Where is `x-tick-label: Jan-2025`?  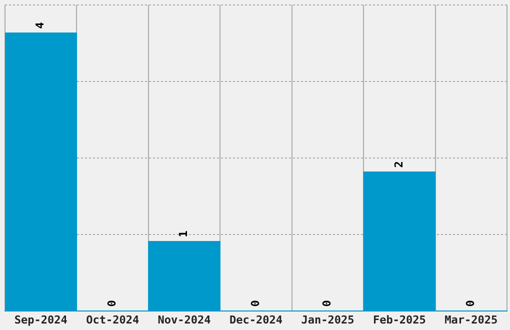 x-tick-label: Jan-2025 is located at coordinates (327, 319).